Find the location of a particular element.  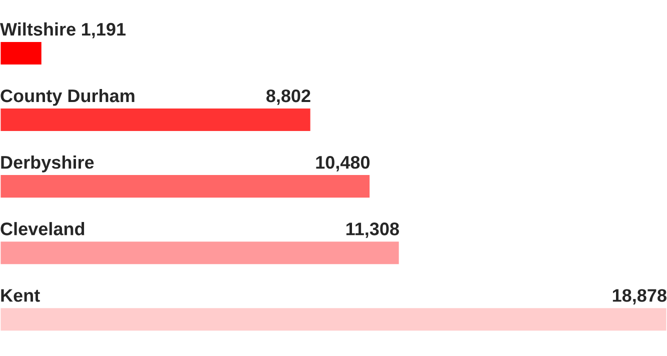

data-label: 1,191 is located at coordinates (104, 30).